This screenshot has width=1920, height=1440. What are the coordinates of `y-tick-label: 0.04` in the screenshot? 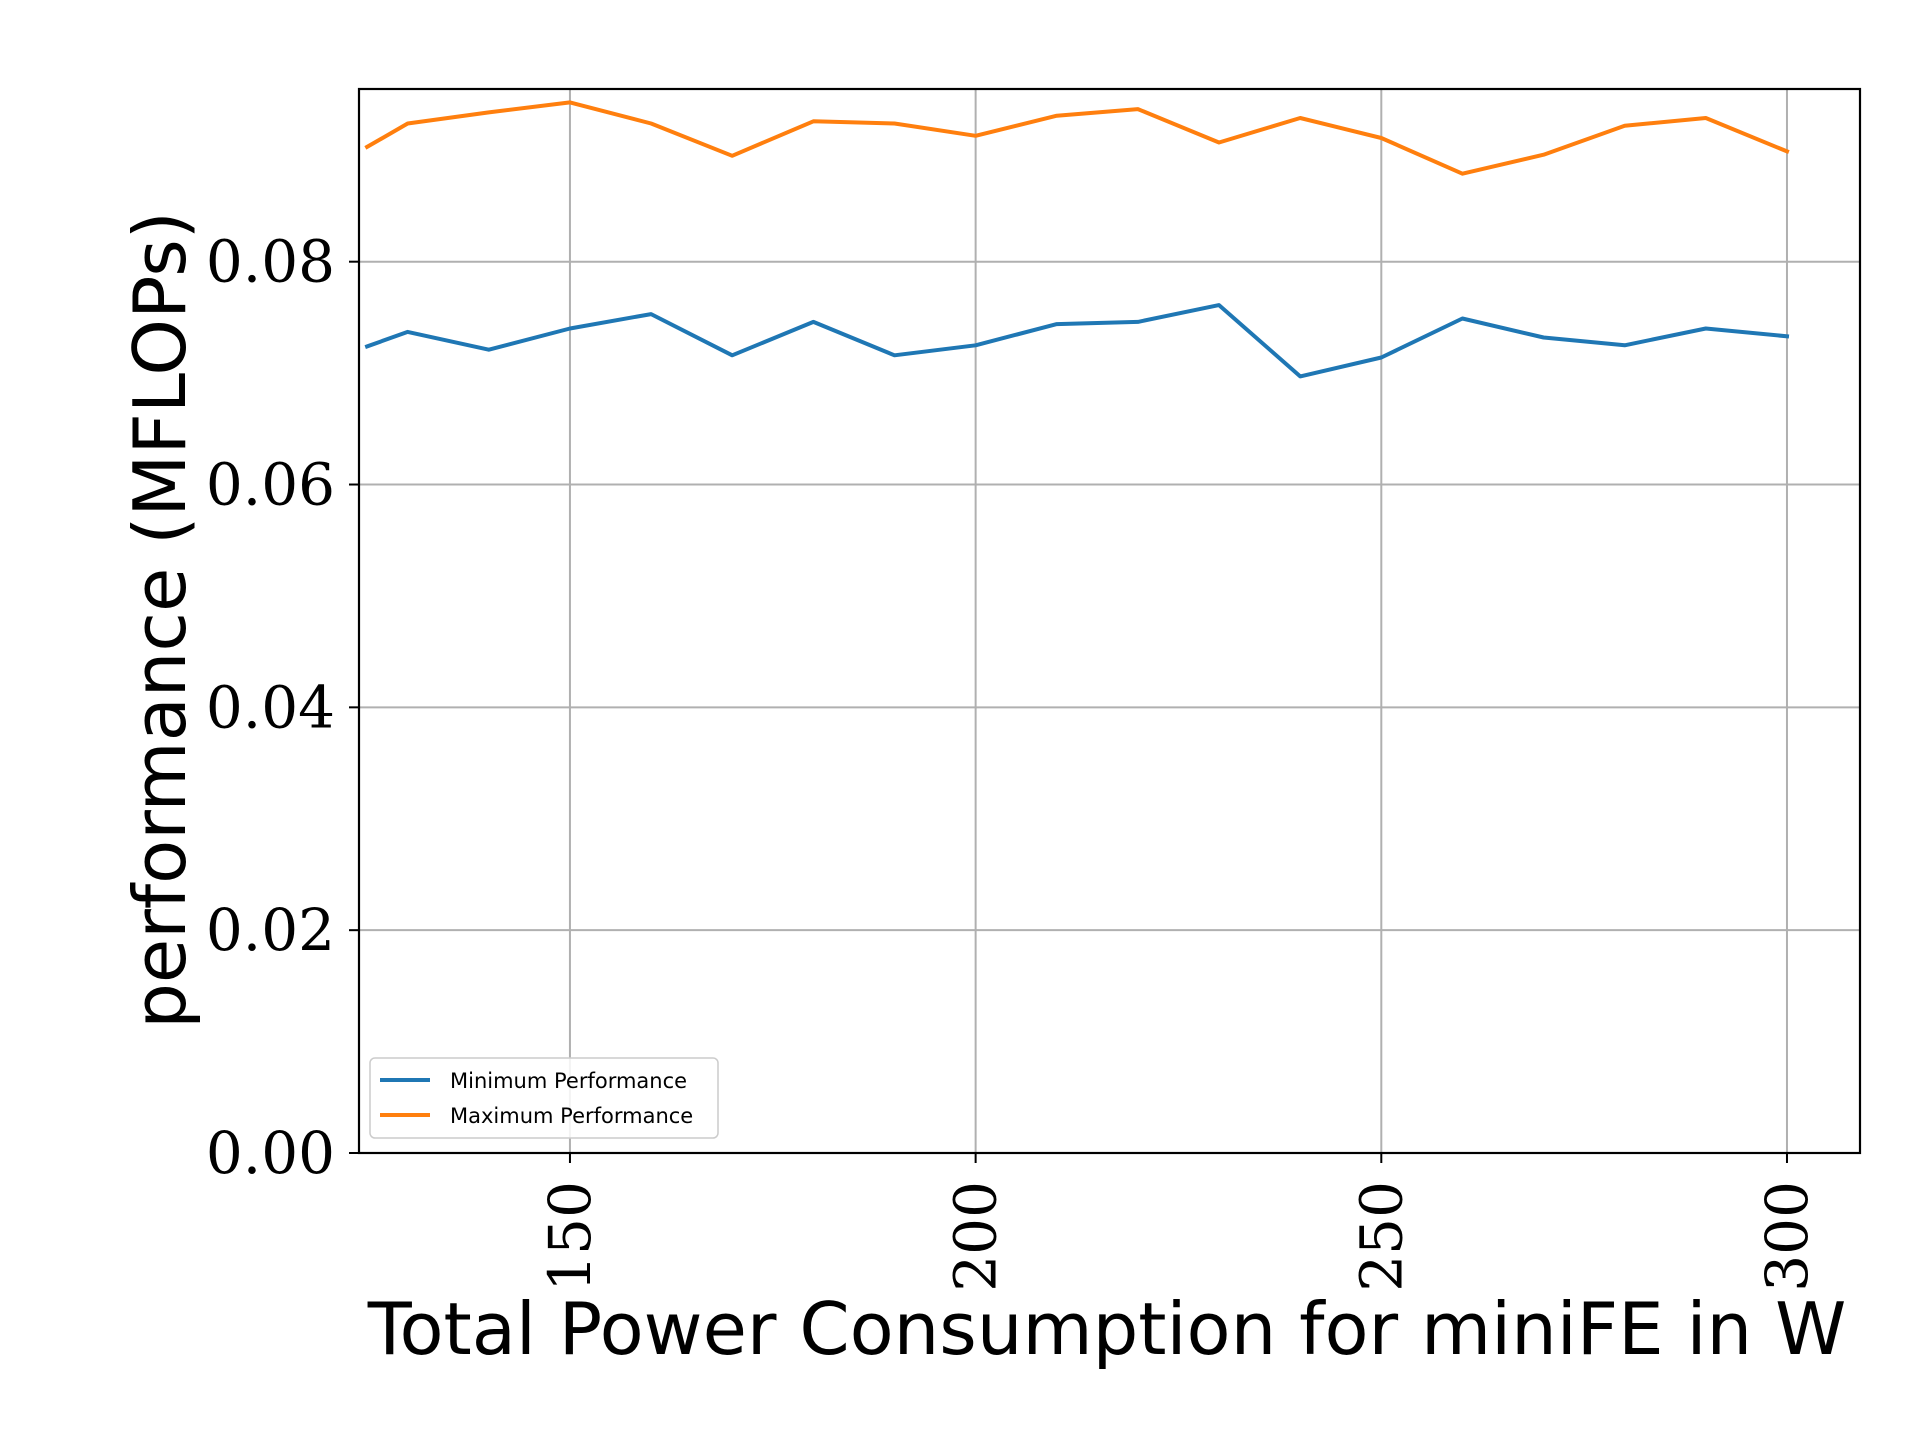 It's located at (270, 707).